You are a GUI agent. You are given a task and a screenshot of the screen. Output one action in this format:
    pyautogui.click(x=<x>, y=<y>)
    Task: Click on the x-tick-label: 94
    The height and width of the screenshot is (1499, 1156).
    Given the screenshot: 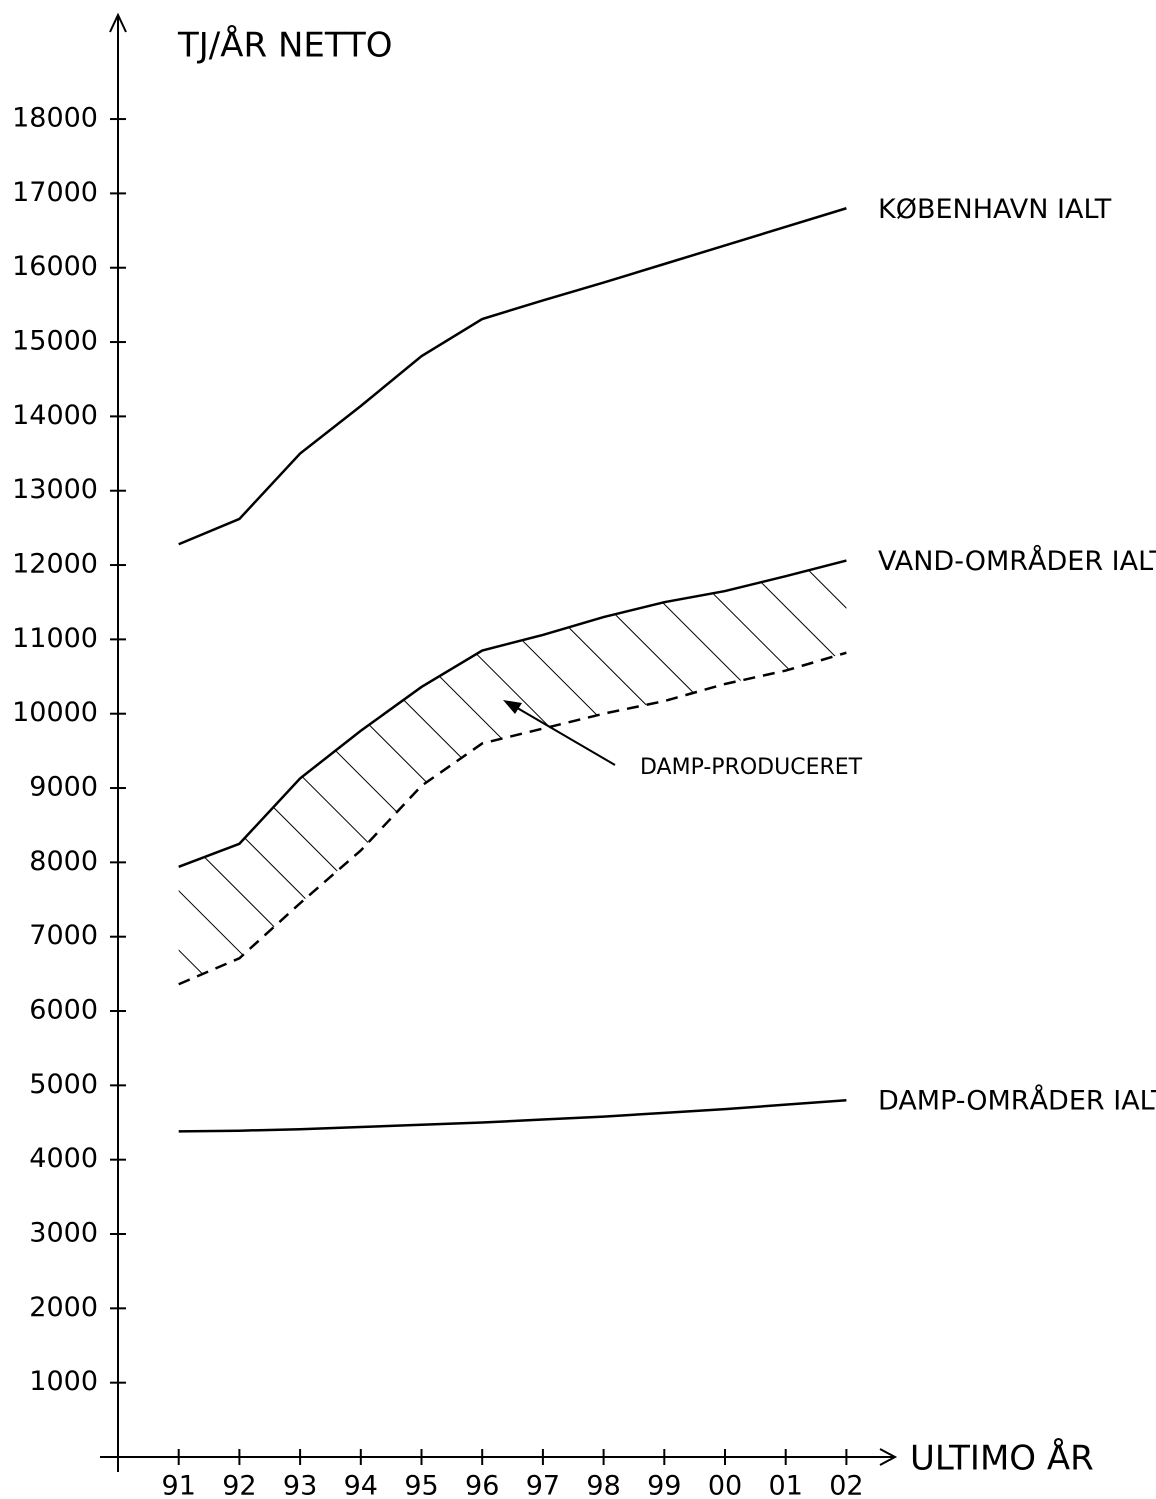 What is the action you would take?
    pyautogui.click(x=361, y=1485)
    